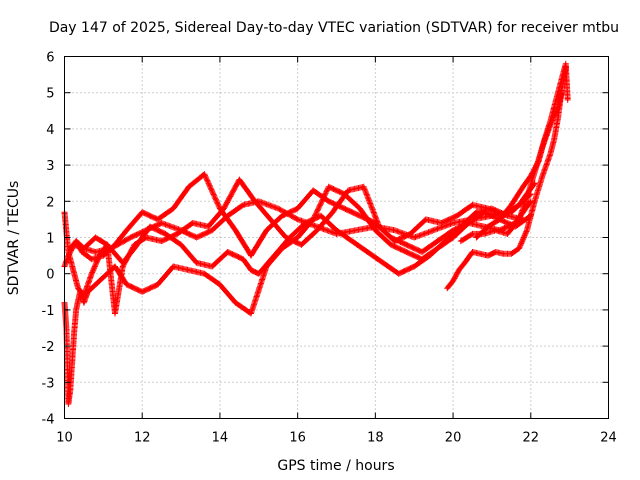 This screenshot has width=640, height=480. What do you see at coordinates (48, 383) in the screenshot?
I see `y-tick-label: -3` at bounding box center [48, 383].